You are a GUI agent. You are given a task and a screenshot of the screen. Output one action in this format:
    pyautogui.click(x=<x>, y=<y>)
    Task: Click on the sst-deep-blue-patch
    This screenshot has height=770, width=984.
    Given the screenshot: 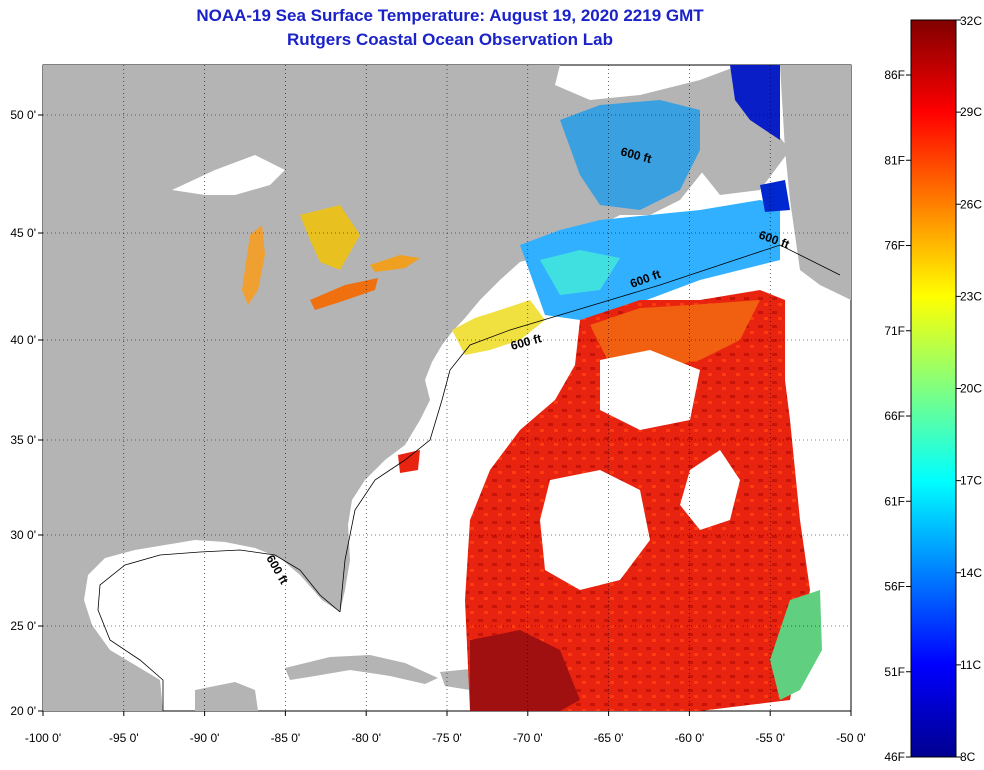 What is the action you would take?
    pyautogui.click(x=775, y=196)
    